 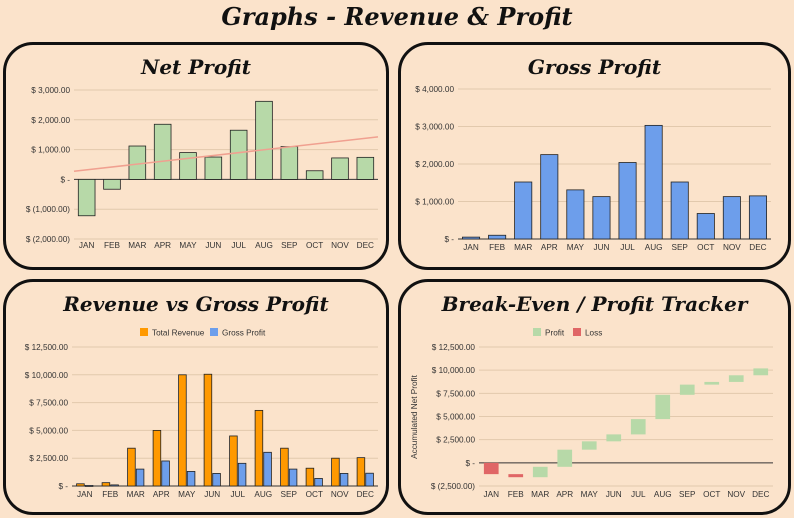 What do you see at coordinates (48, 458) in the screenshot?
I see `y-tick-label: $ 2,500.00` at bounding box center [48, 458].